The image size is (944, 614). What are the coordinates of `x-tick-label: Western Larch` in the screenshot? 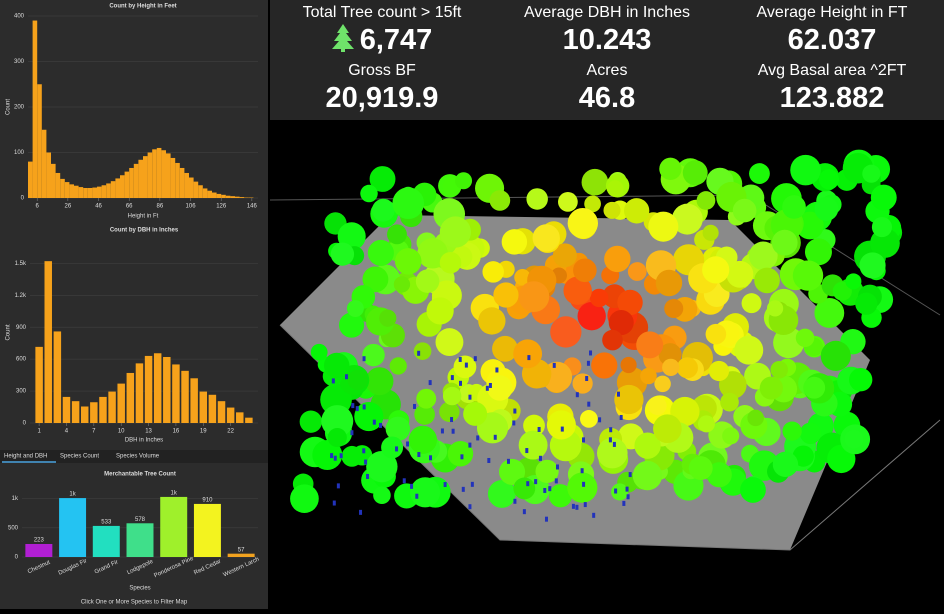 It's located at (241, 568).